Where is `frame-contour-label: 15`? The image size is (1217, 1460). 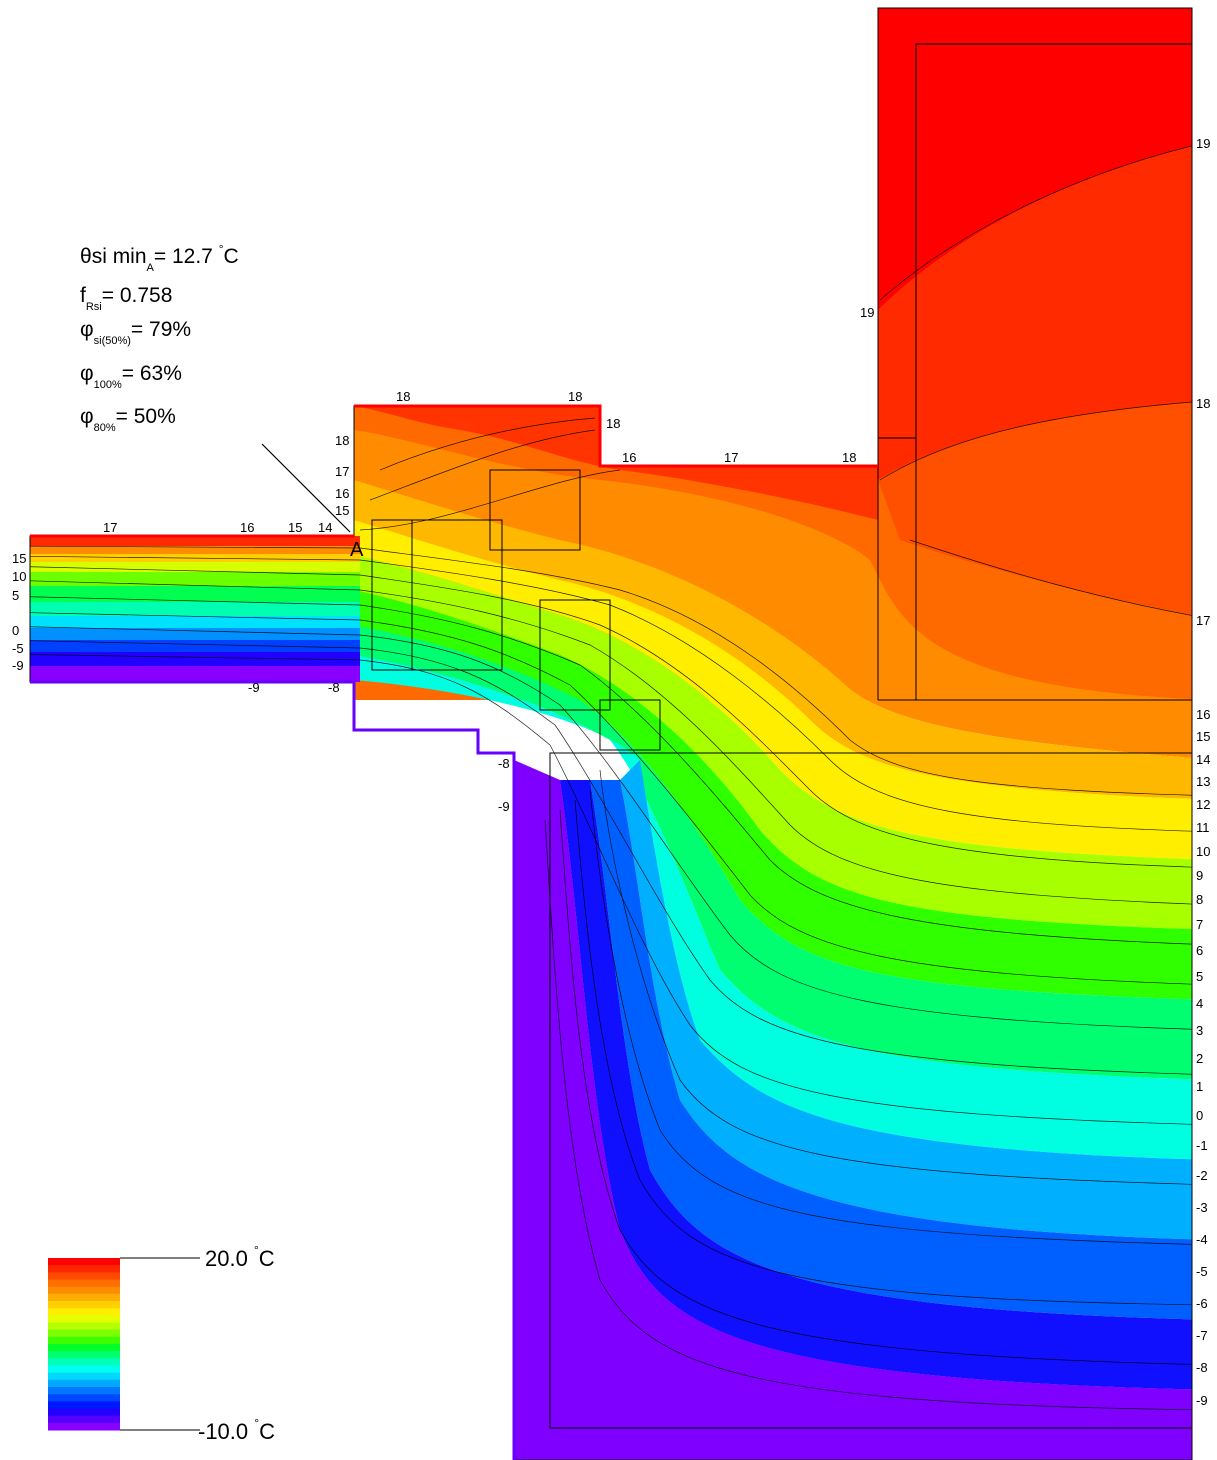
frame-contour-label: 15 is located at coordinates (342, 510).